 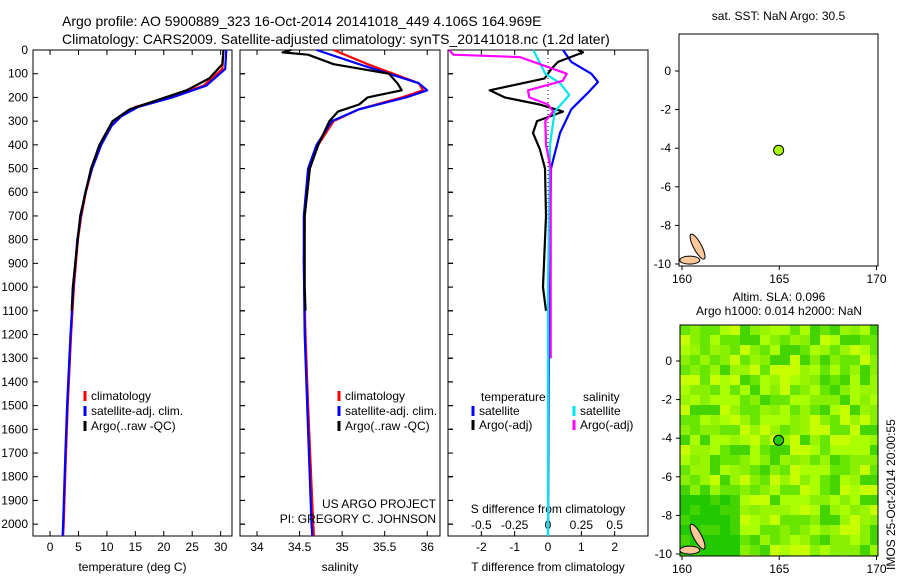 What do you see at coordinates (50, 547) in the screenshot?
I see `x-tick-label: 0` at bounding box center [50, 547].